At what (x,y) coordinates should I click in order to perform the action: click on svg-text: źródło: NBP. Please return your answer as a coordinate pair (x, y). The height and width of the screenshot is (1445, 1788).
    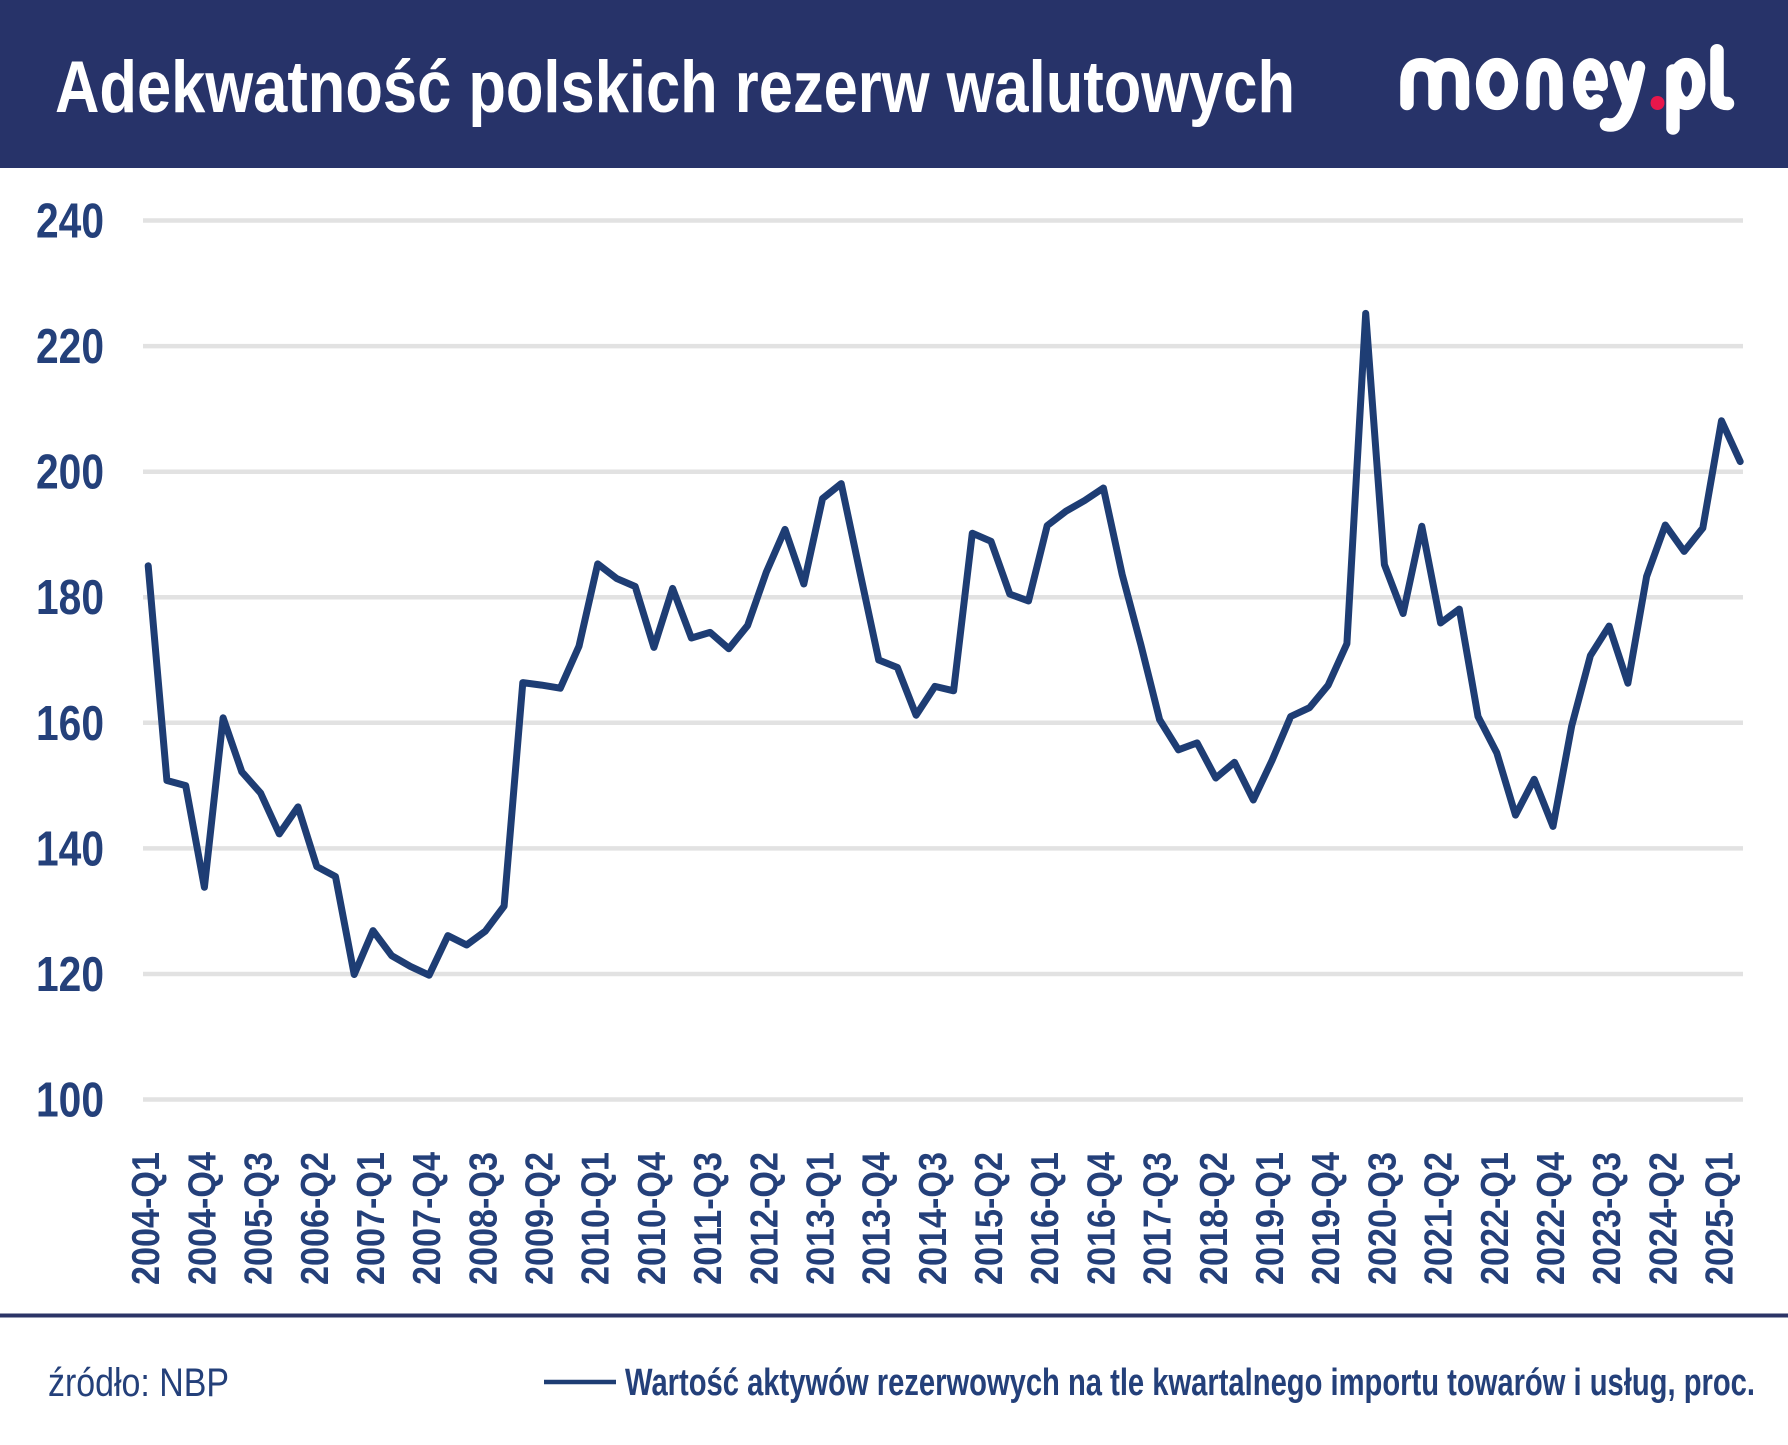
    Looking at the image, I should click on (138, 1383).